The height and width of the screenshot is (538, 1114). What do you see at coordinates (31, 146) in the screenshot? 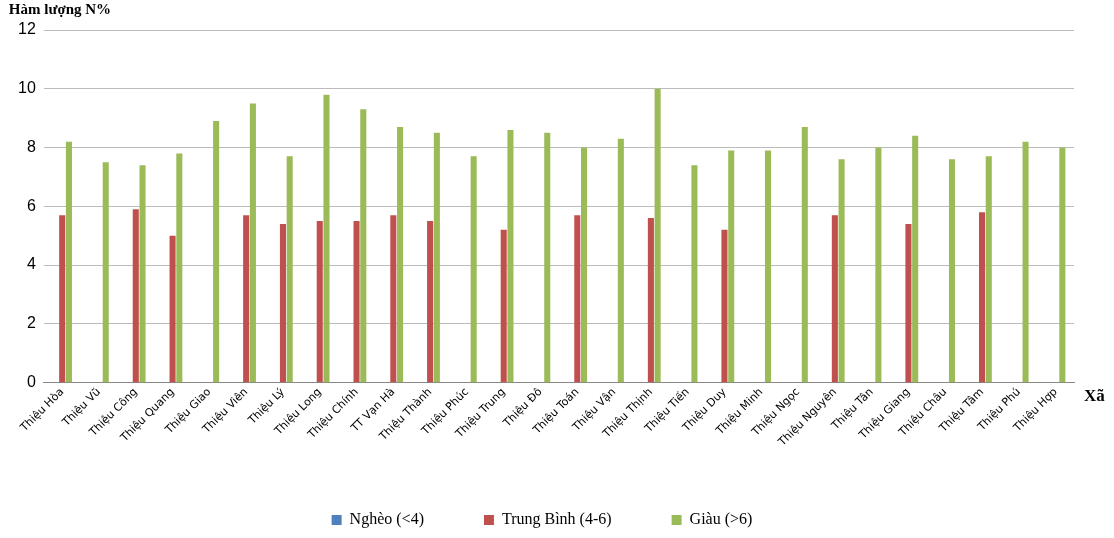
I see `y-tick-label: 8` at bounding box center [31, 146].